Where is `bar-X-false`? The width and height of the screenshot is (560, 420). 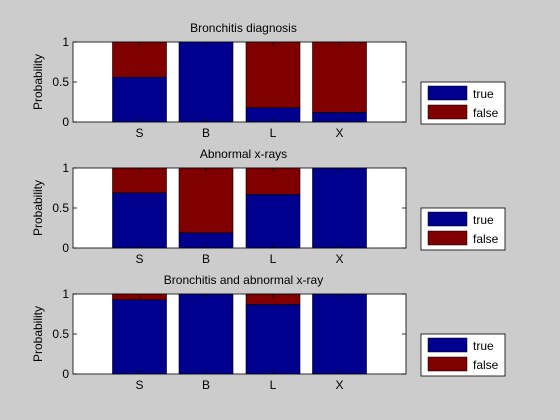
bar-X-false is located at coordinates (339, 77).